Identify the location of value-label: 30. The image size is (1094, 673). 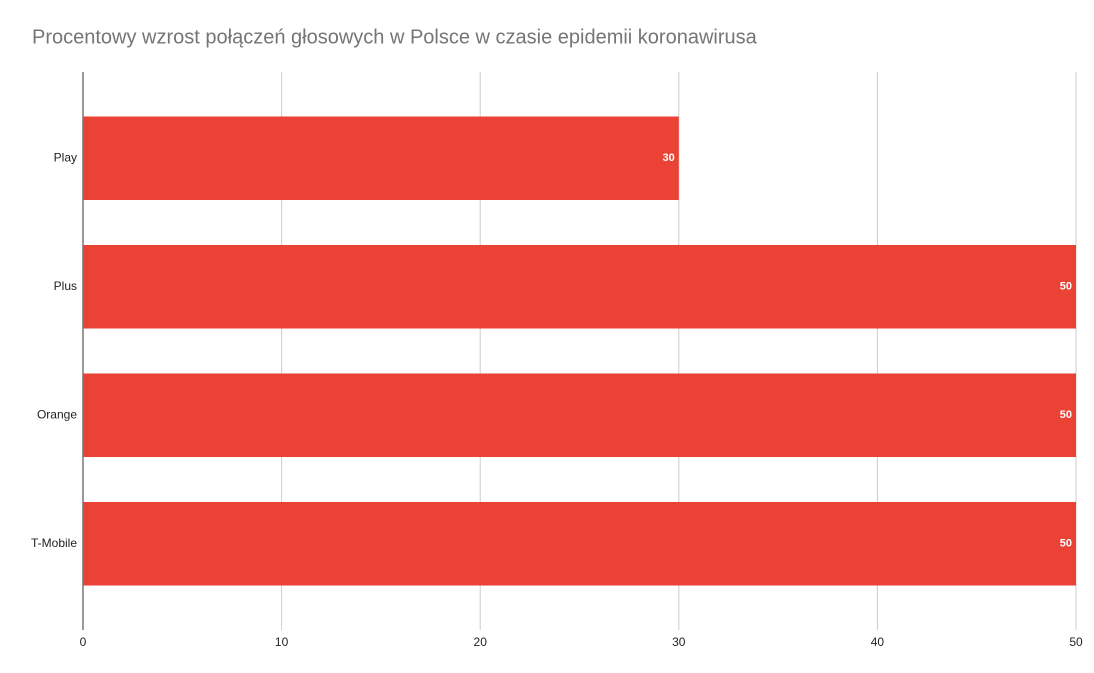
(669, 158).